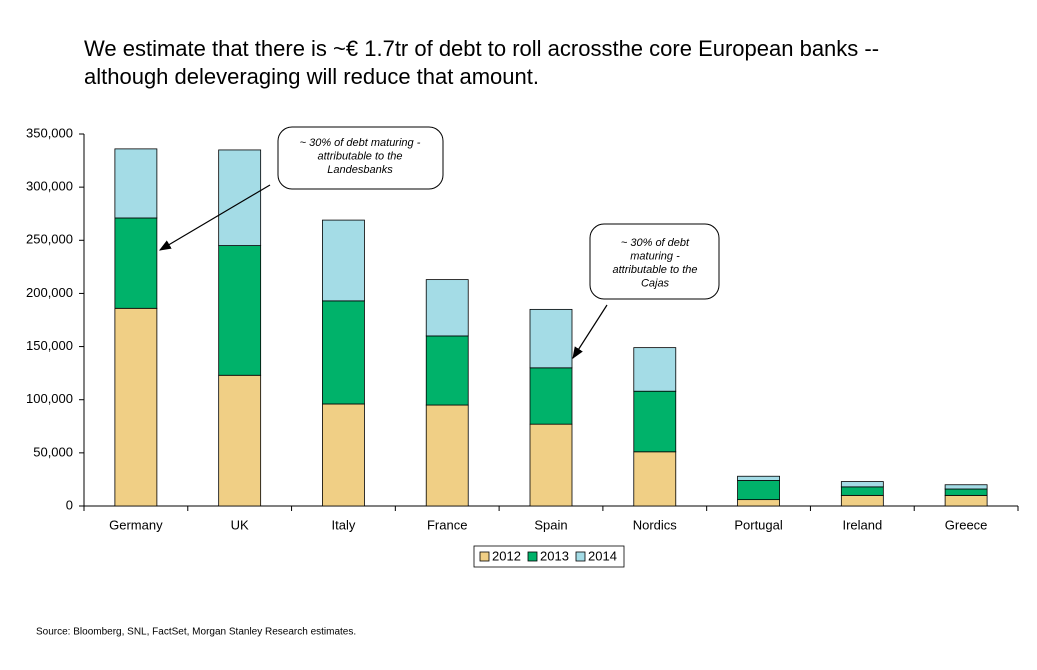 The height and width of the screenshot is (670, 1037). What do you see at coordinates (506, 555) in the screenshot?
I see `legend-label: 2012` at bounding box center [506, 555].